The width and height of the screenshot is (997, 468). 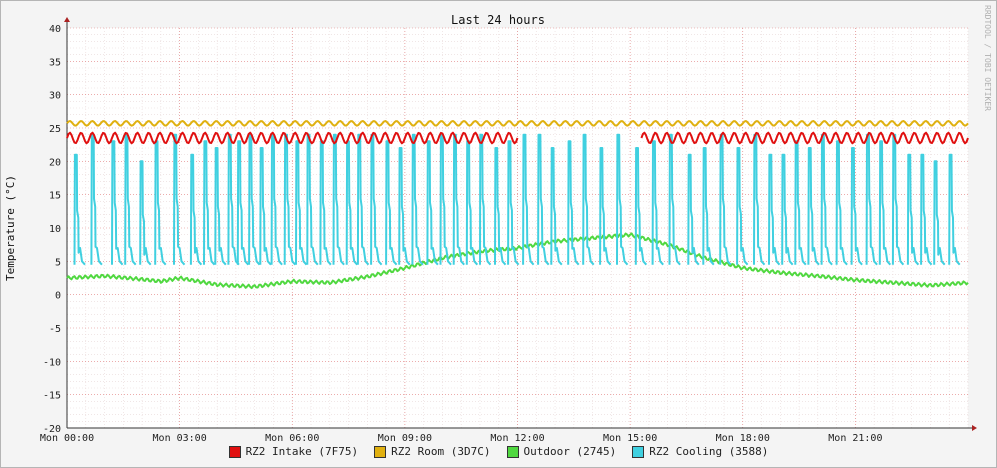 What do you see at coordinates (630, 438) in the screenshot?
I see `x-tick-label: Mon 15:00` at bounding box center [630, 438].